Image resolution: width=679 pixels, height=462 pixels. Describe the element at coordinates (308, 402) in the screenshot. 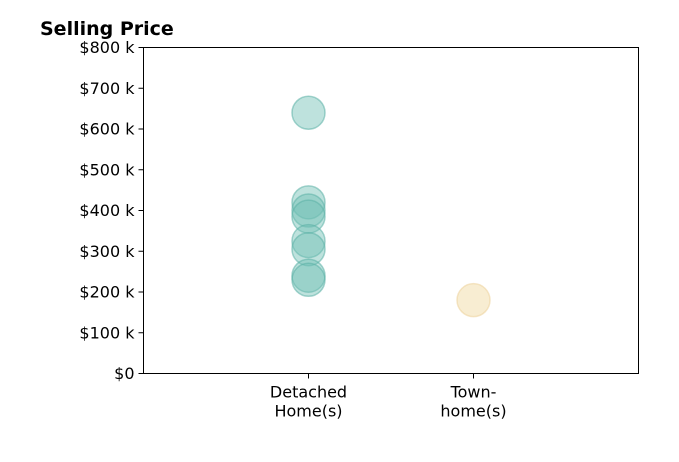

I see `x-category-label: Detached Home(s)` at that location.